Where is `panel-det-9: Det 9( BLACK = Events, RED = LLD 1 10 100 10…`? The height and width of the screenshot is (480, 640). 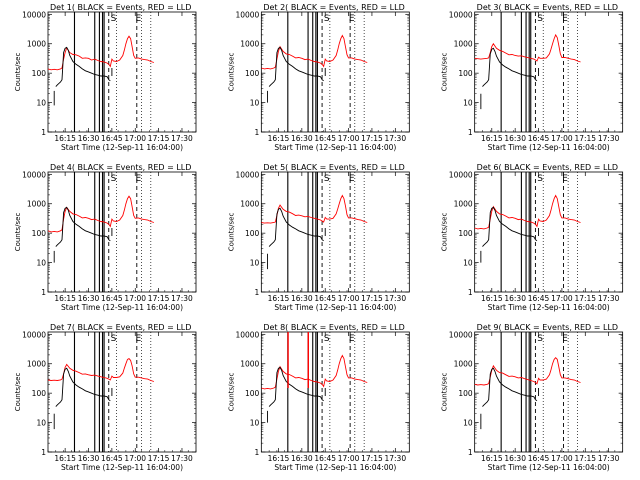
panel-det-9: Det 9( BLACK = Events, RED = LLD 1 10 100 10… is located at coordinates (532, 397).